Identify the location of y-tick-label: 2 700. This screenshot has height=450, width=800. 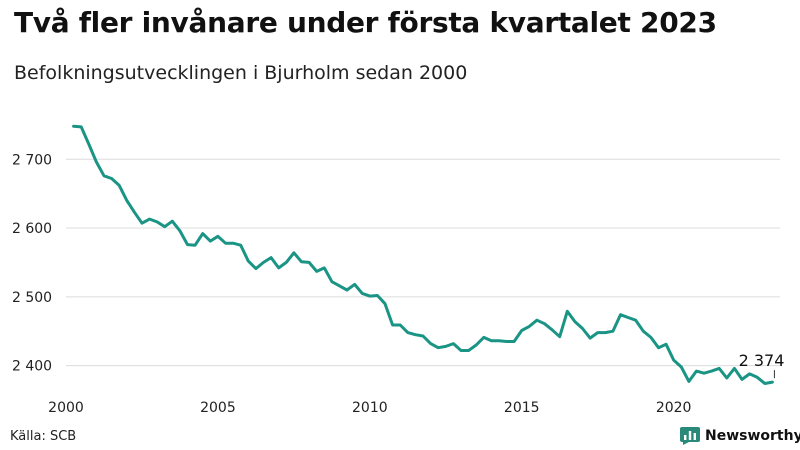
(32, 160).